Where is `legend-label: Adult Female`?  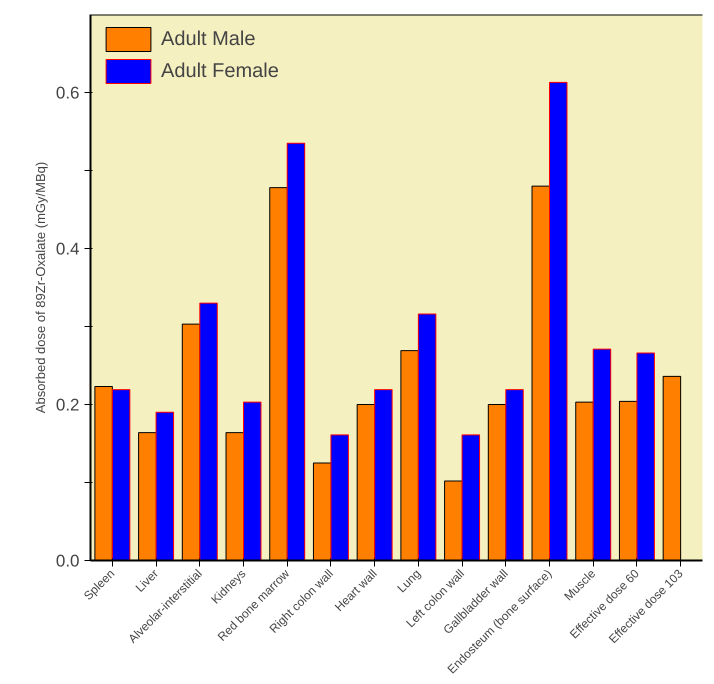 legend-label: Adult Female is located at coordinates (220, 71).